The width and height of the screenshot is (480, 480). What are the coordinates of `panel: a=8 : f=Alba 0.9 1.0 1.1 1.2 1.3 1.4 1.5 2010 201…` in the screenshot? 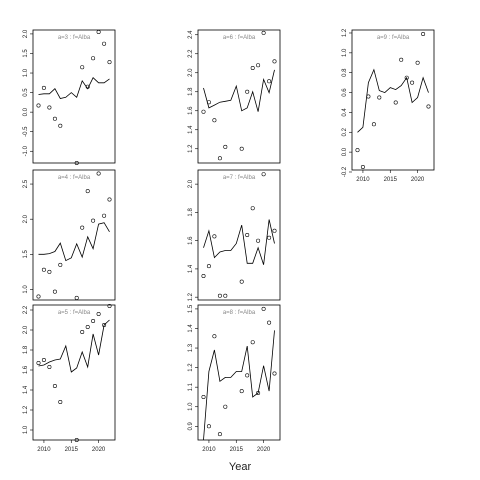 It's located at (234, 378).